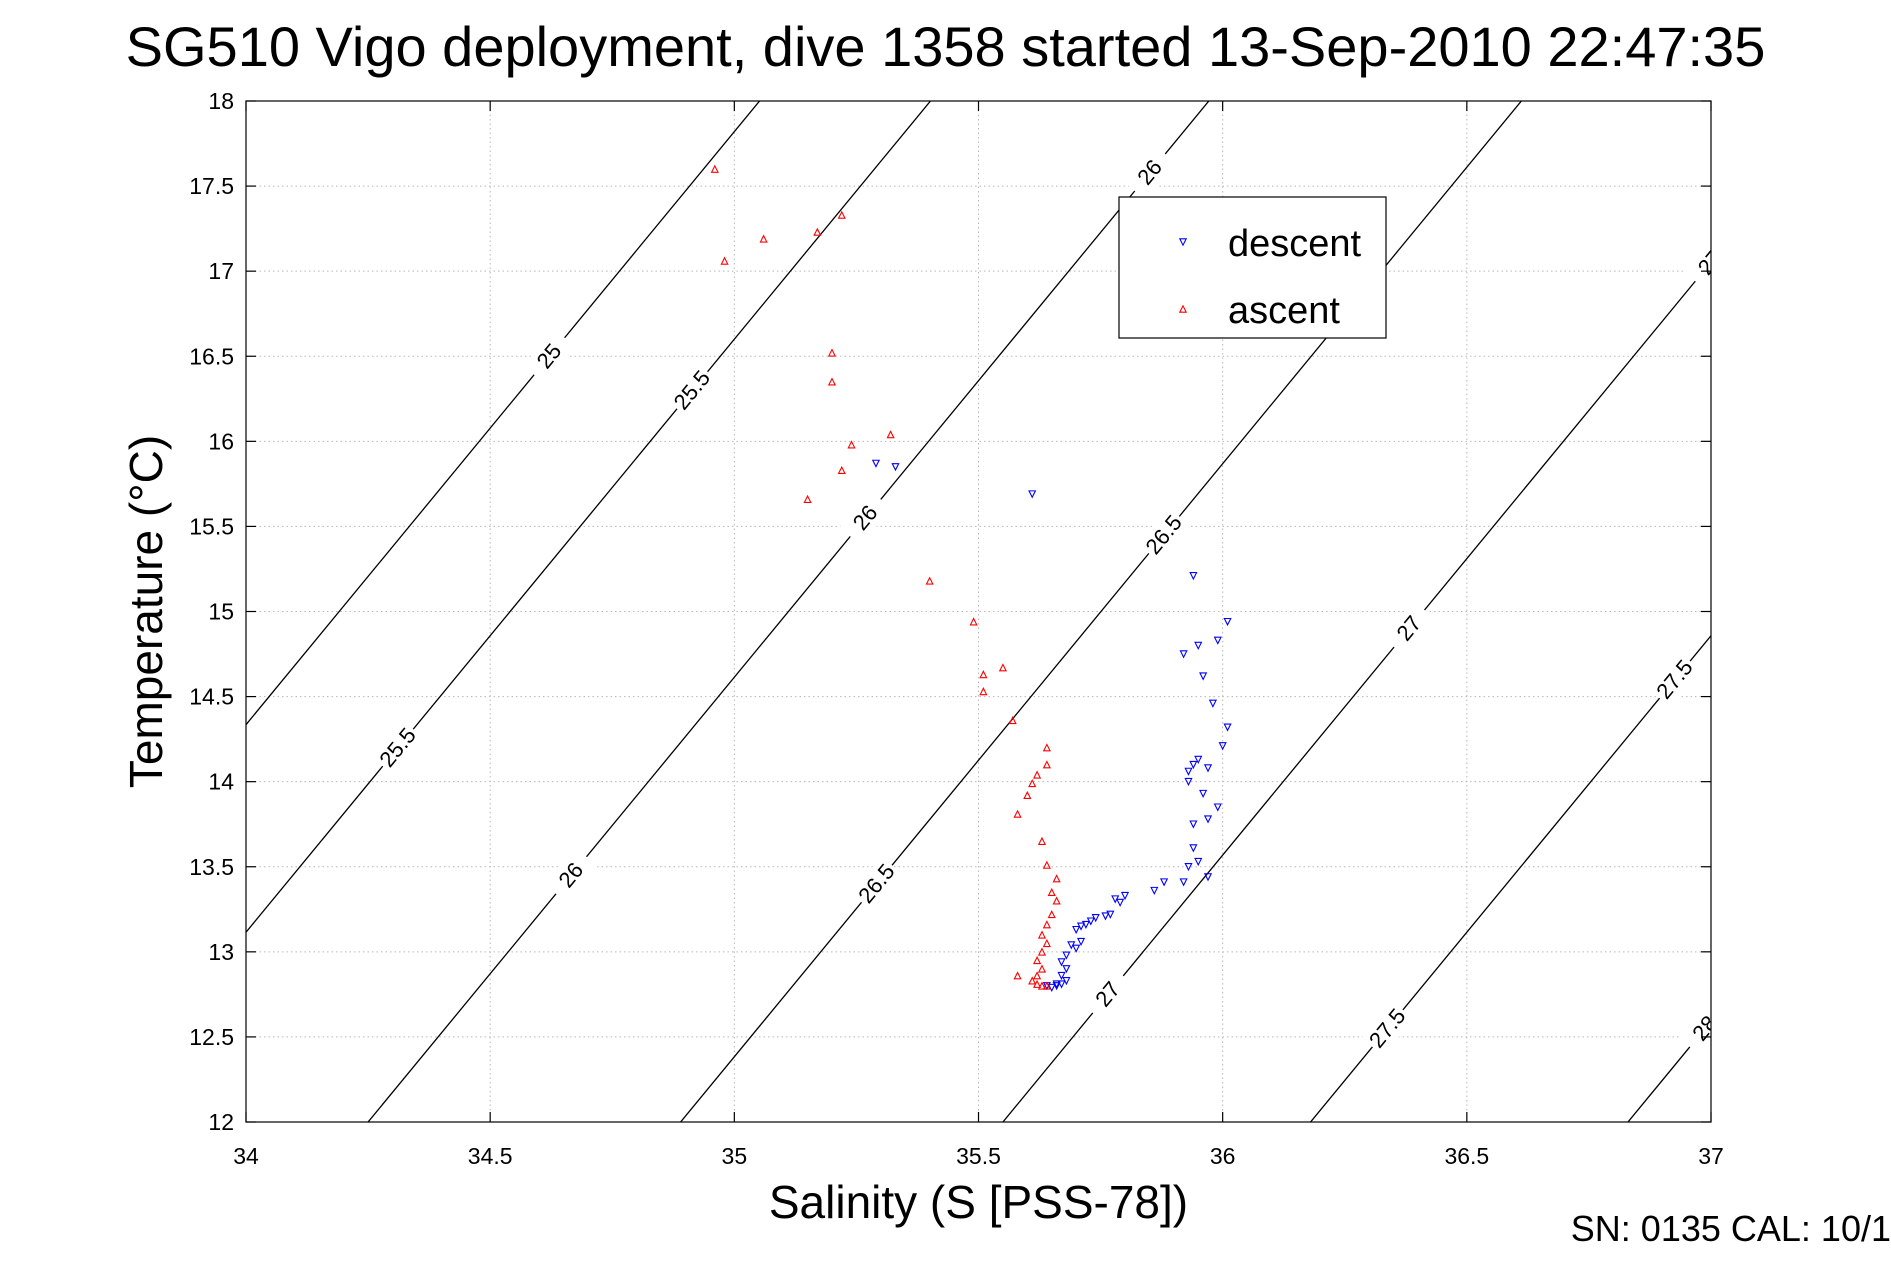 The image size is (1891, 1262). I want to click on y-tick-label: 13.5, so click(211, 867).